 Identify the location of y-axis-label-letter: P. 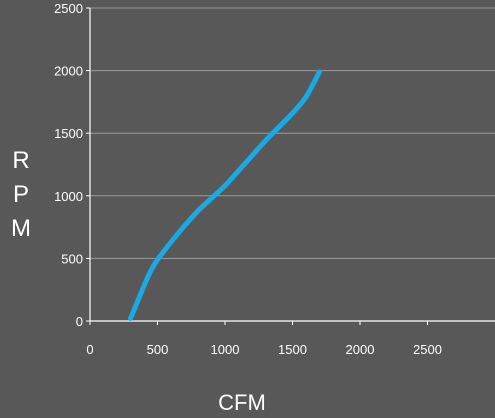
(20, 194).